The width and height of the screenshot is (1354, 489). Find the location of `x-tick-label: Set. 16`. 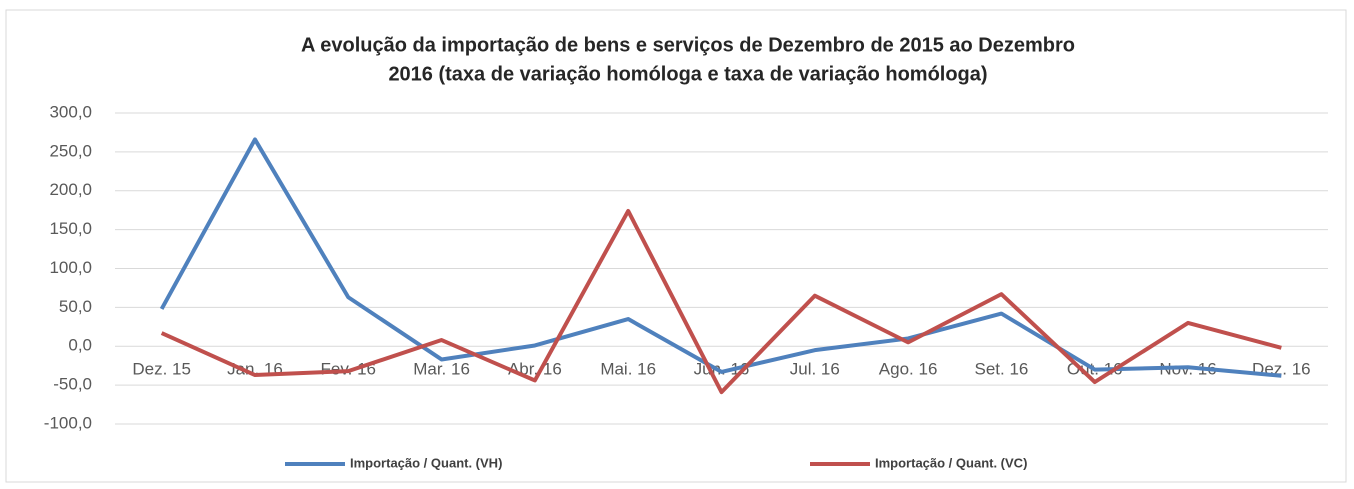

x-tick-label: Set. 16 is located at coordinates (1001, 369).